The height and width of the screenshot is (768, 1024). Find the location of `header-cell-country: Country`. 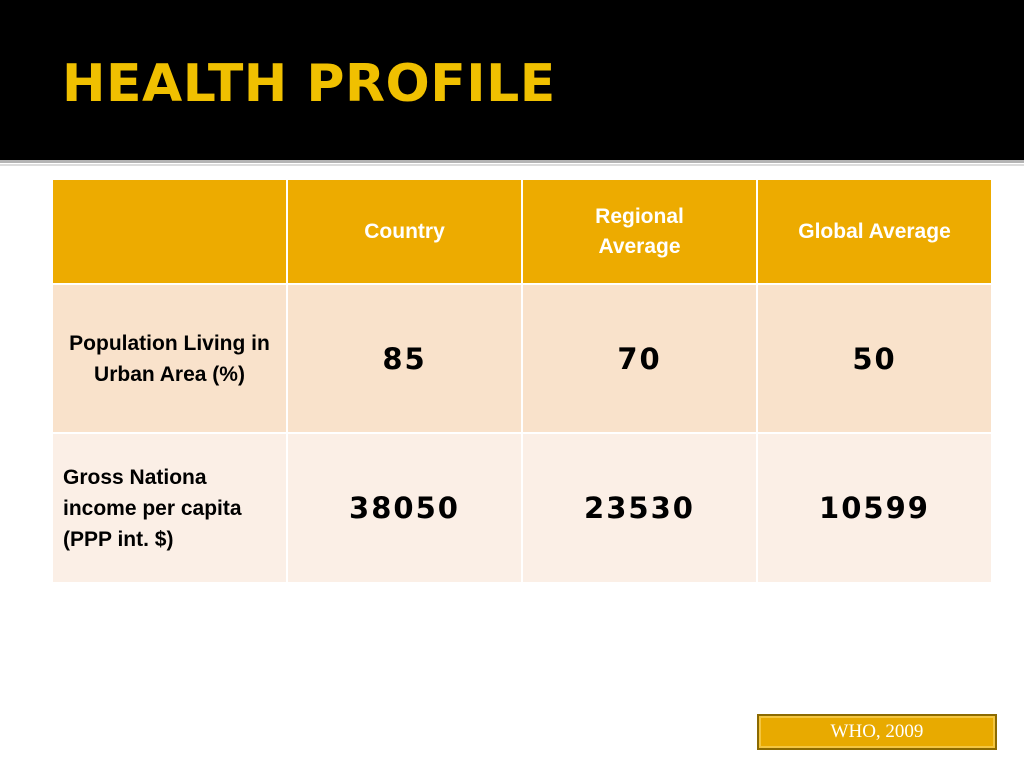

header-cell-country: Country is located at coordinates (404, 231).